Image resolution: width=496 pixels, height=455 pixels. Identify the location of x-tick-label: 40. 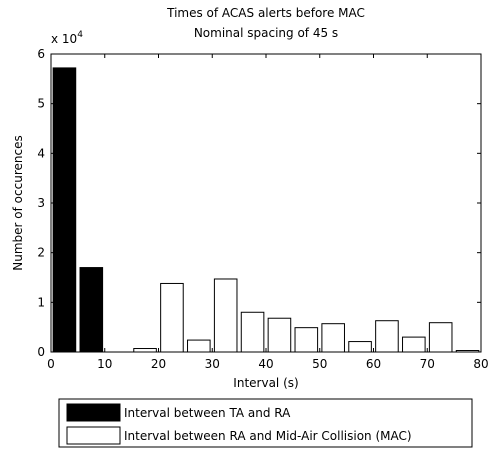
(265, 364).